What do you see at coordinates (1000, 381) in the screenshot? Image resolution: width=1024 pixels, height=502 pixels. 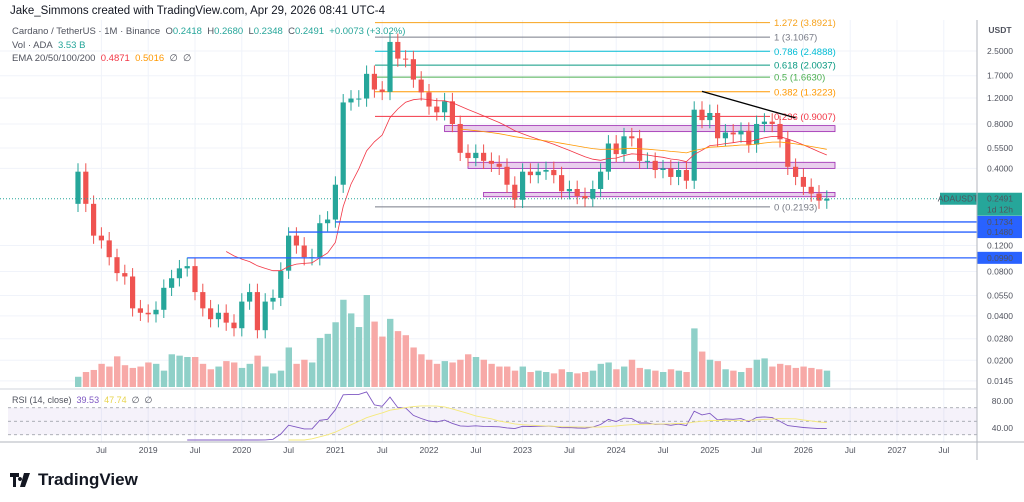 I see `price-tick: 0.0145` at bounding box center [1000, 381].